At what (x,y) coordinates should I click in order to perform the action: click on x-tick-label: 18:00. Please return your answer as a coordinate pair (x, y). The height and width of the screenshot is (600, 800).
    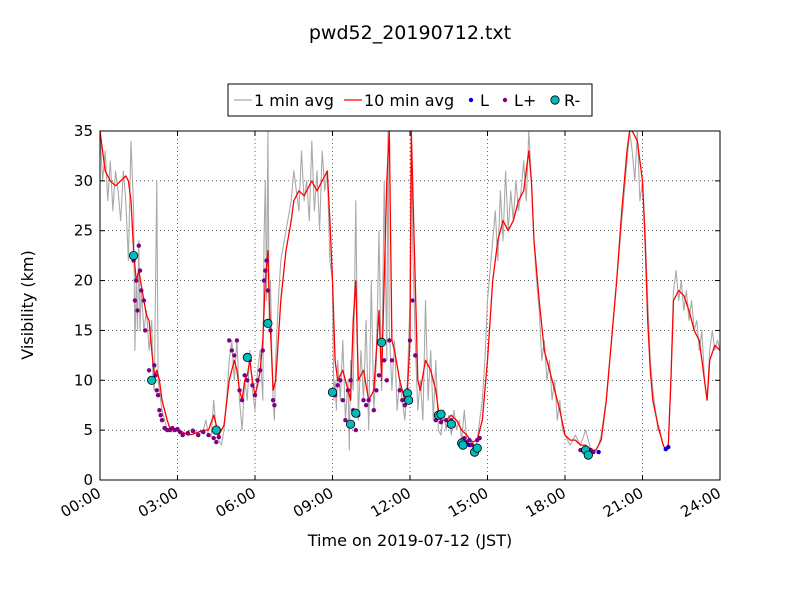
    Looking at the image, I should click on (546, 502).